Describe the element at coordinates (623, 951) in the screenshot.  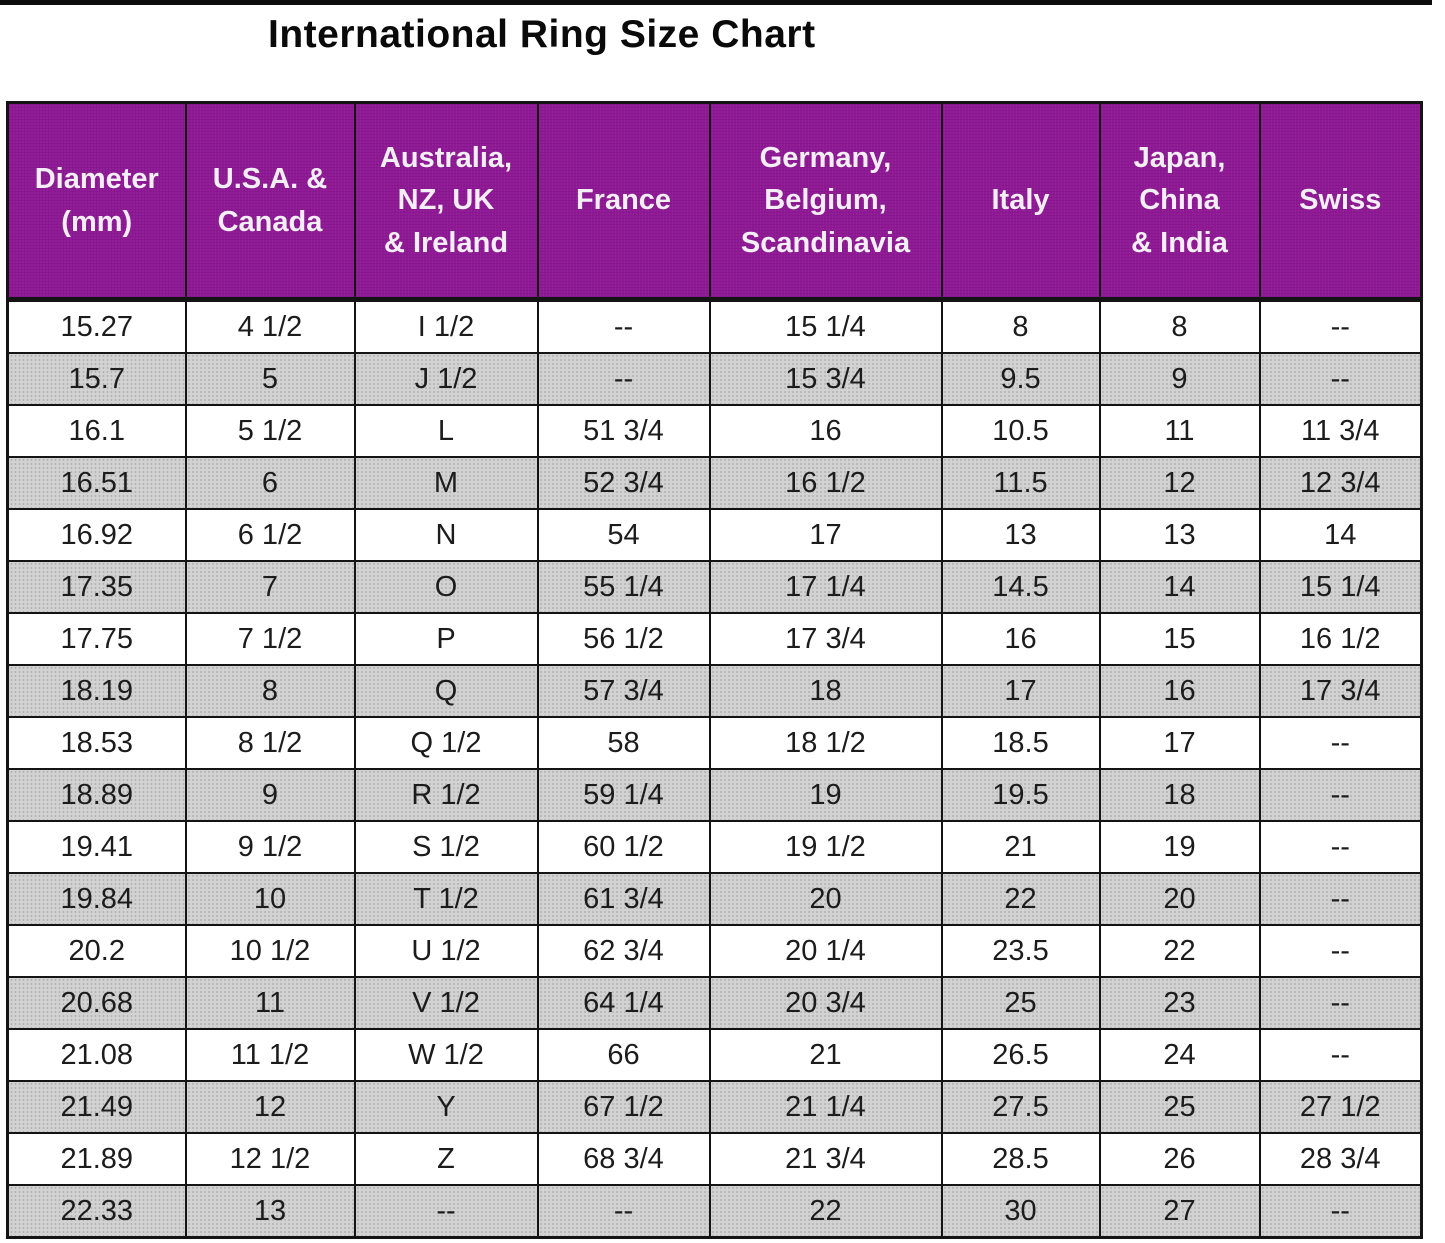
I see `cell: 62 3/4` at that location.